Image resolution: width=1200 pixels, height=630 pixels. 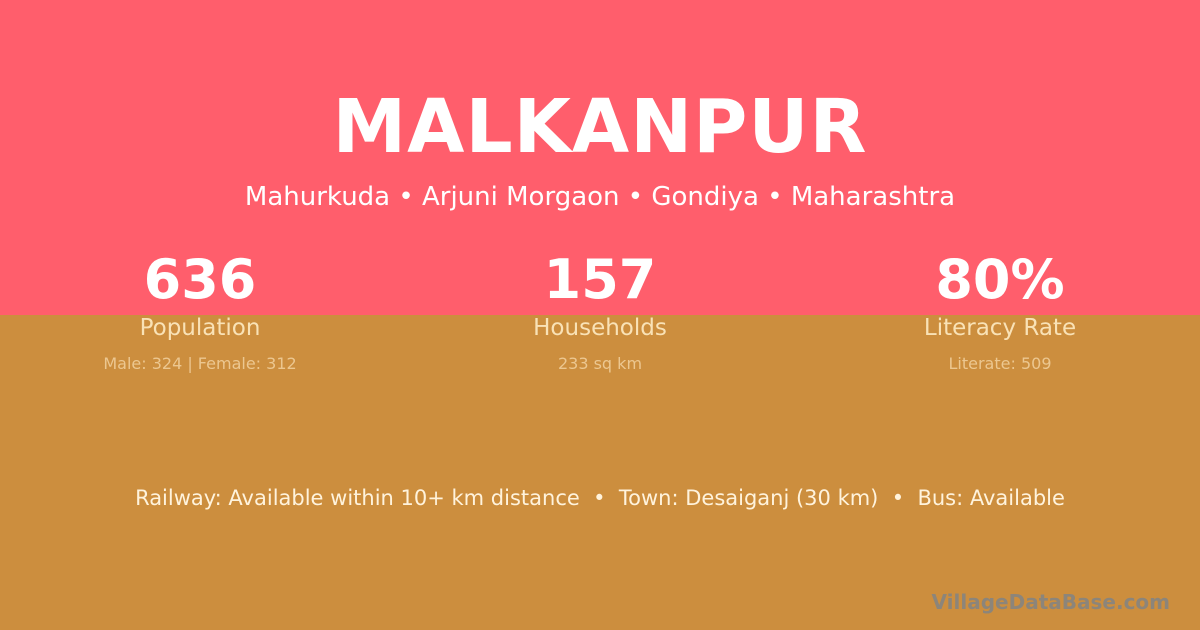 I want to click on population-label: Population, so click(x=200, y=328).